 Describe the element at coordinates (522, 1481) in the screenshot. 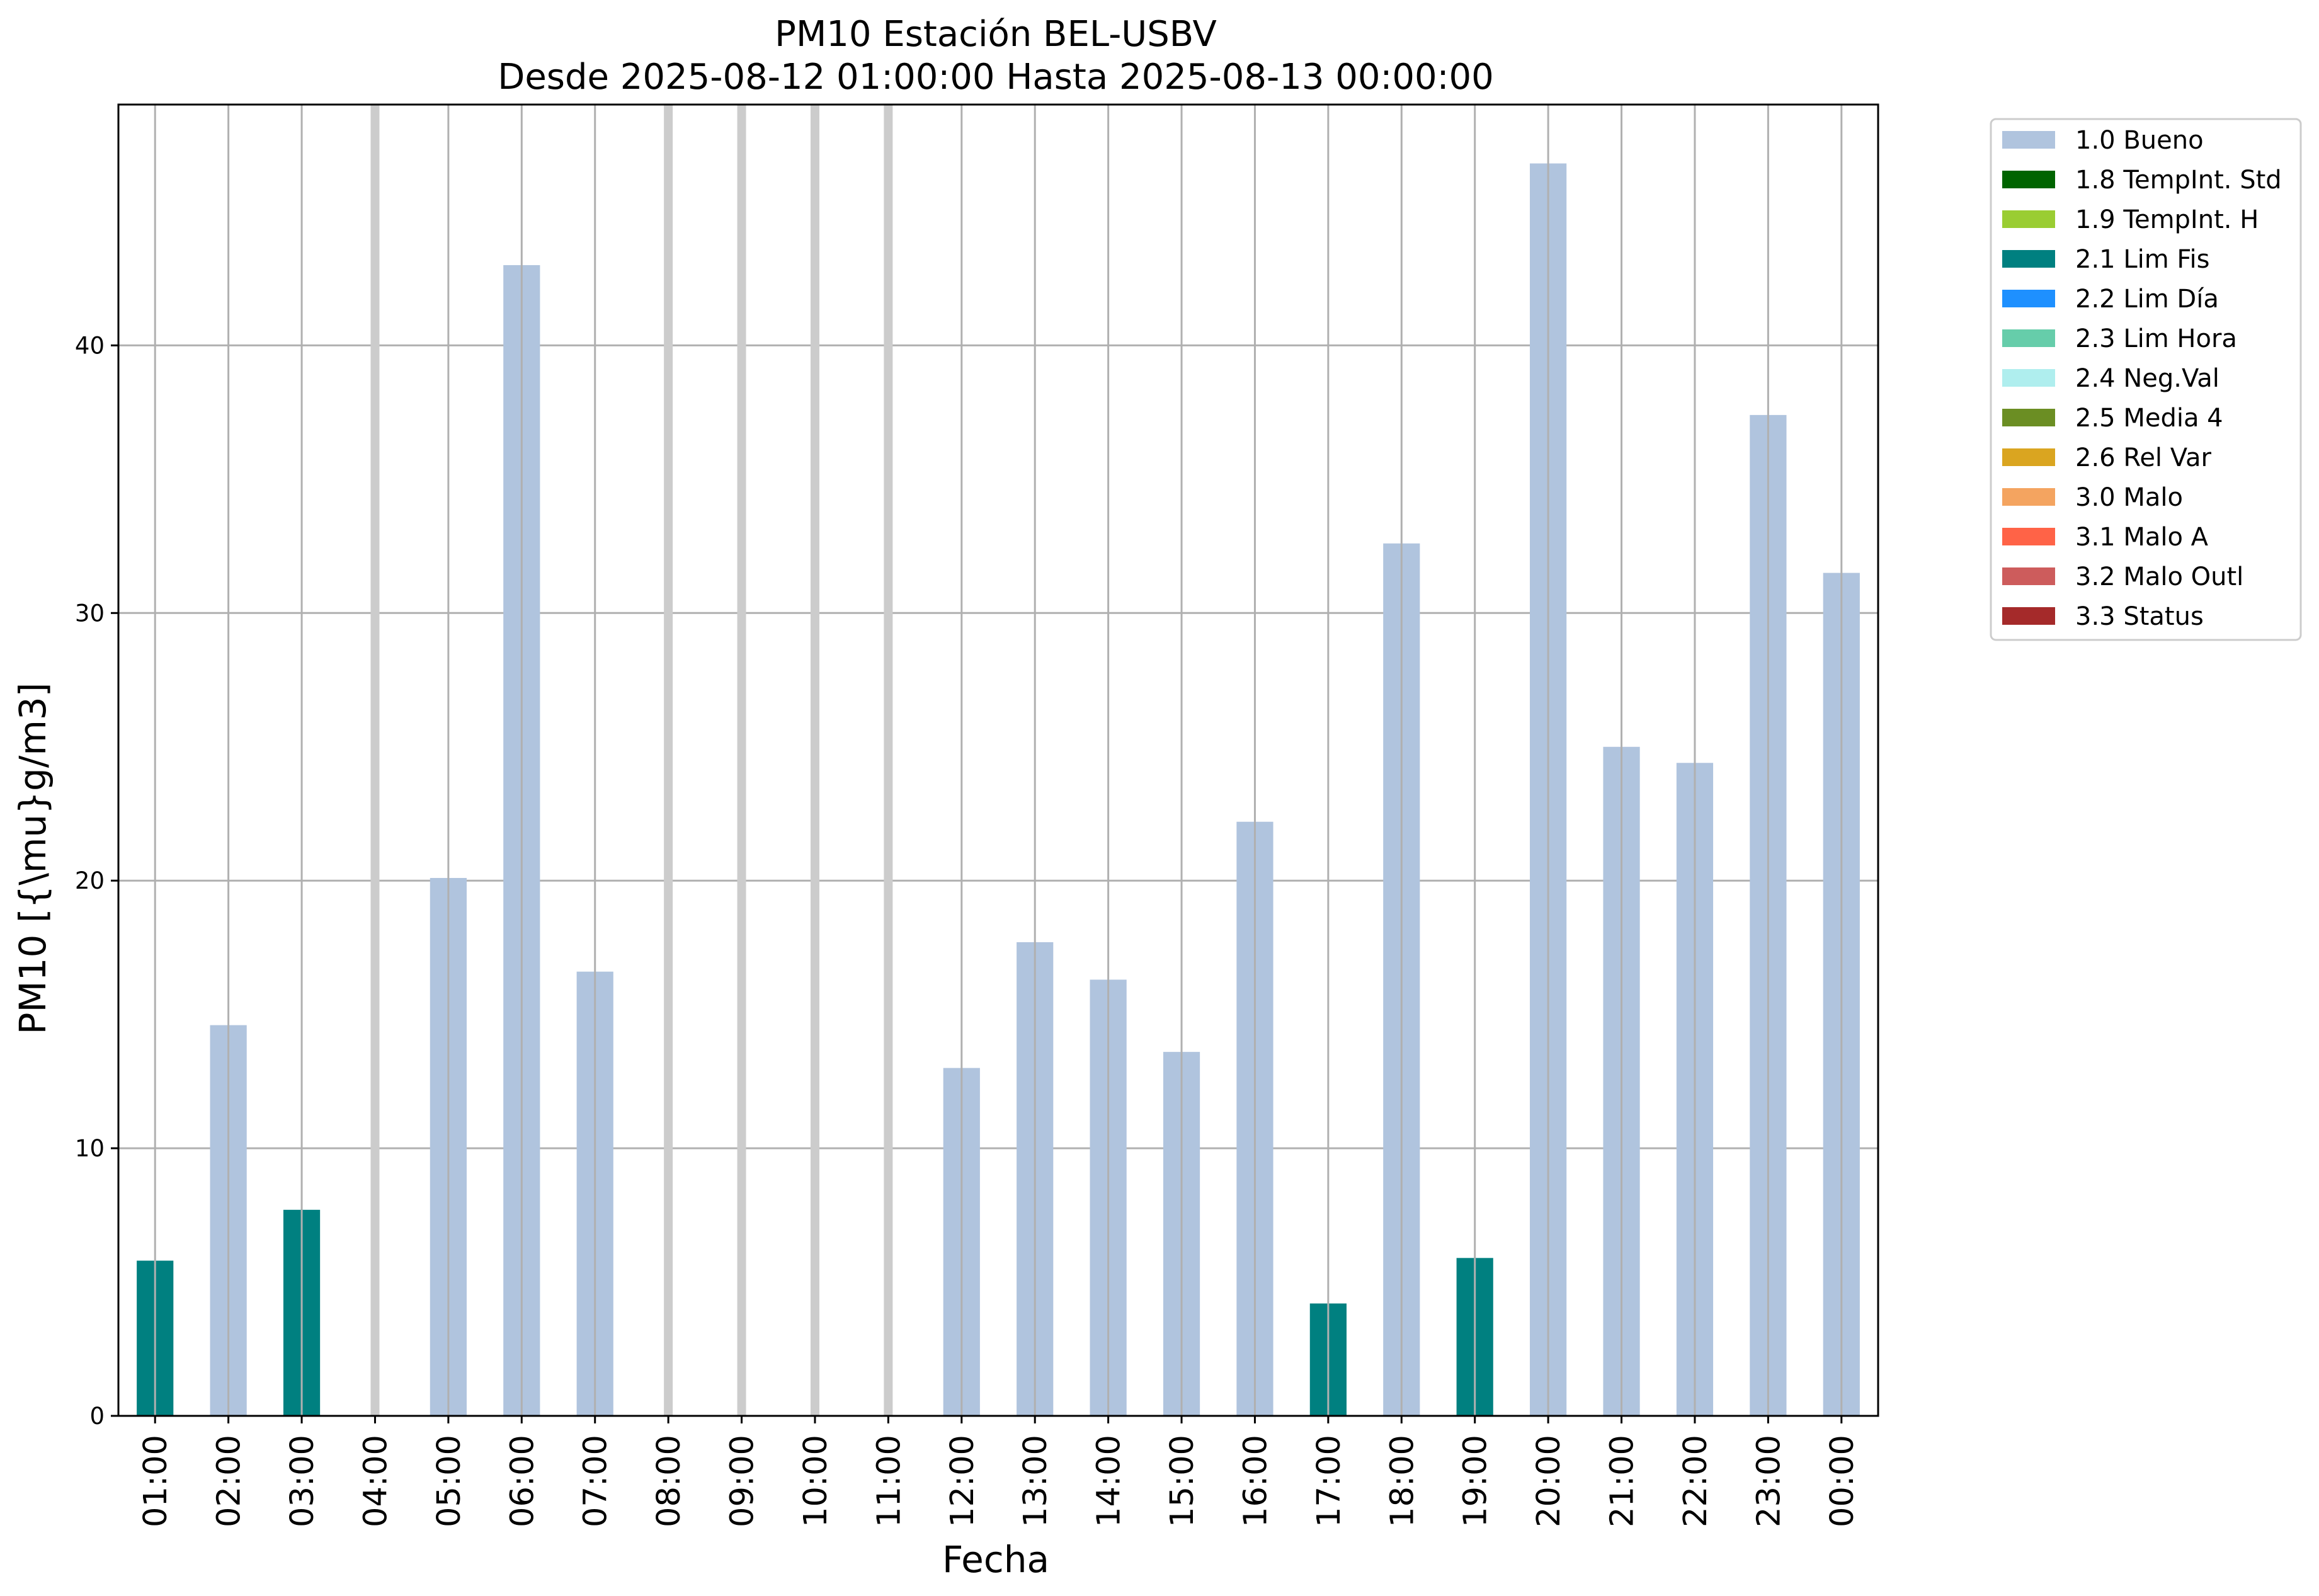

I see `x-tick-label: 06:00` at that location.